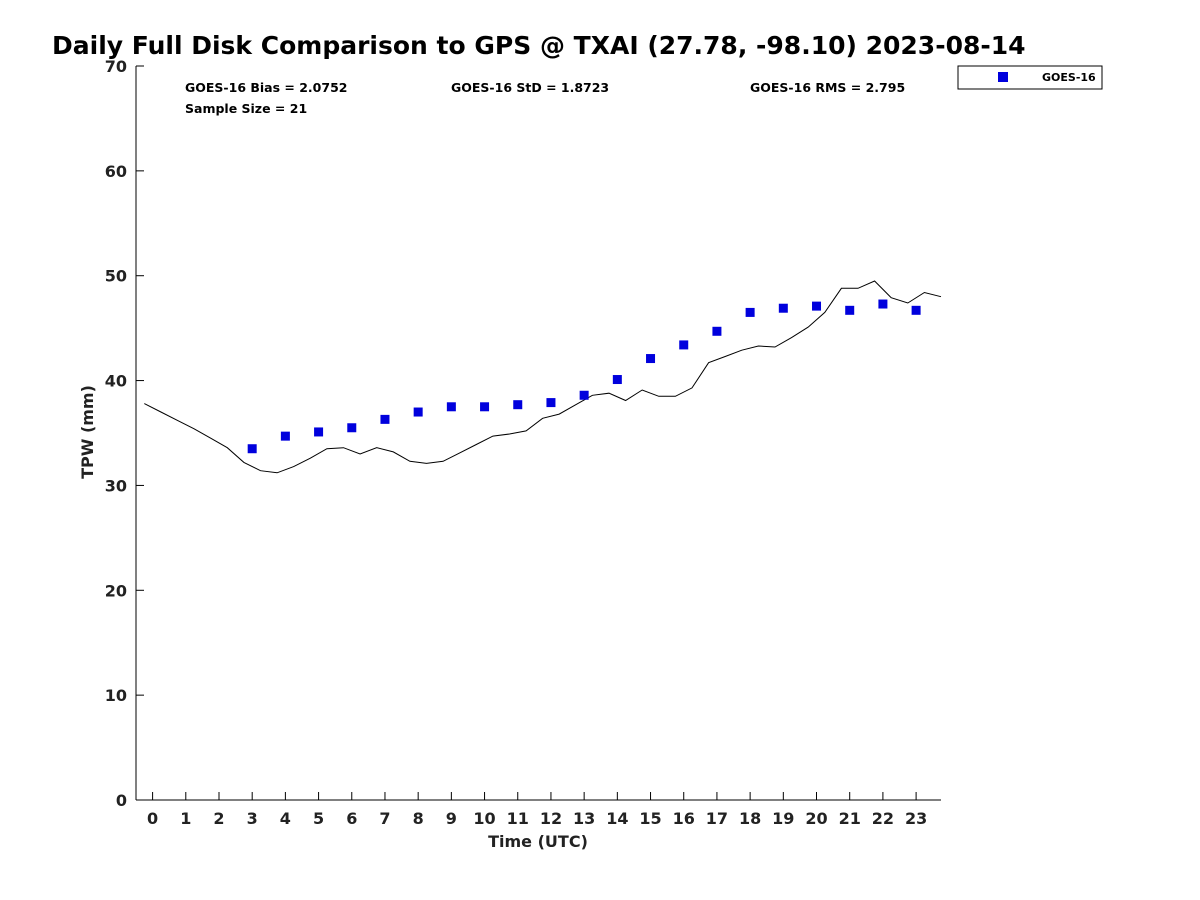  What do you see at coordinates (87, 432) in the screenshot?
I see `y-axis-label: TPW (mm)` at bounding box center [87, 432].